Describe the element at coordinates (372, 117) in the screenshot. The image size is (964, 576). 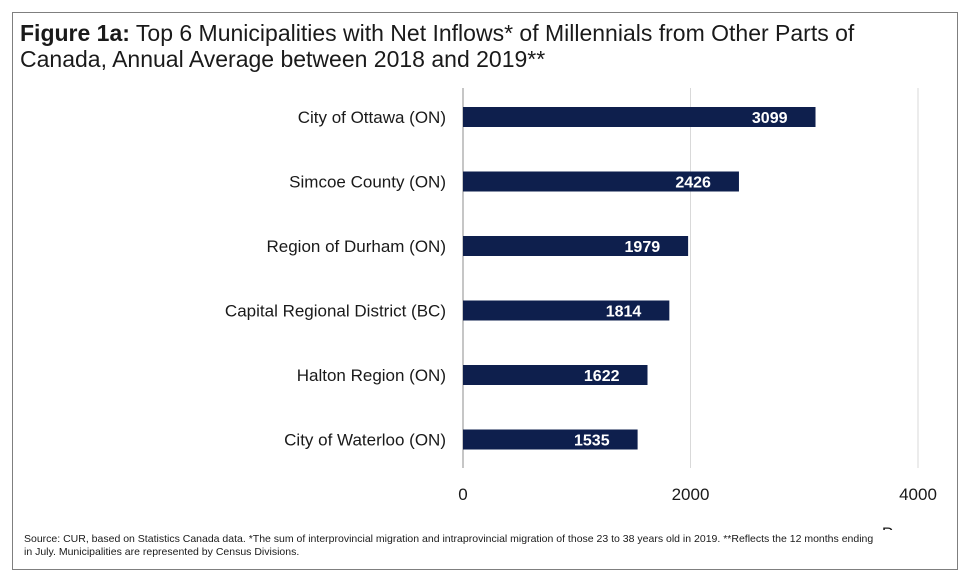
I see `category-label-0: City of Ottawa (ON)` at that location.